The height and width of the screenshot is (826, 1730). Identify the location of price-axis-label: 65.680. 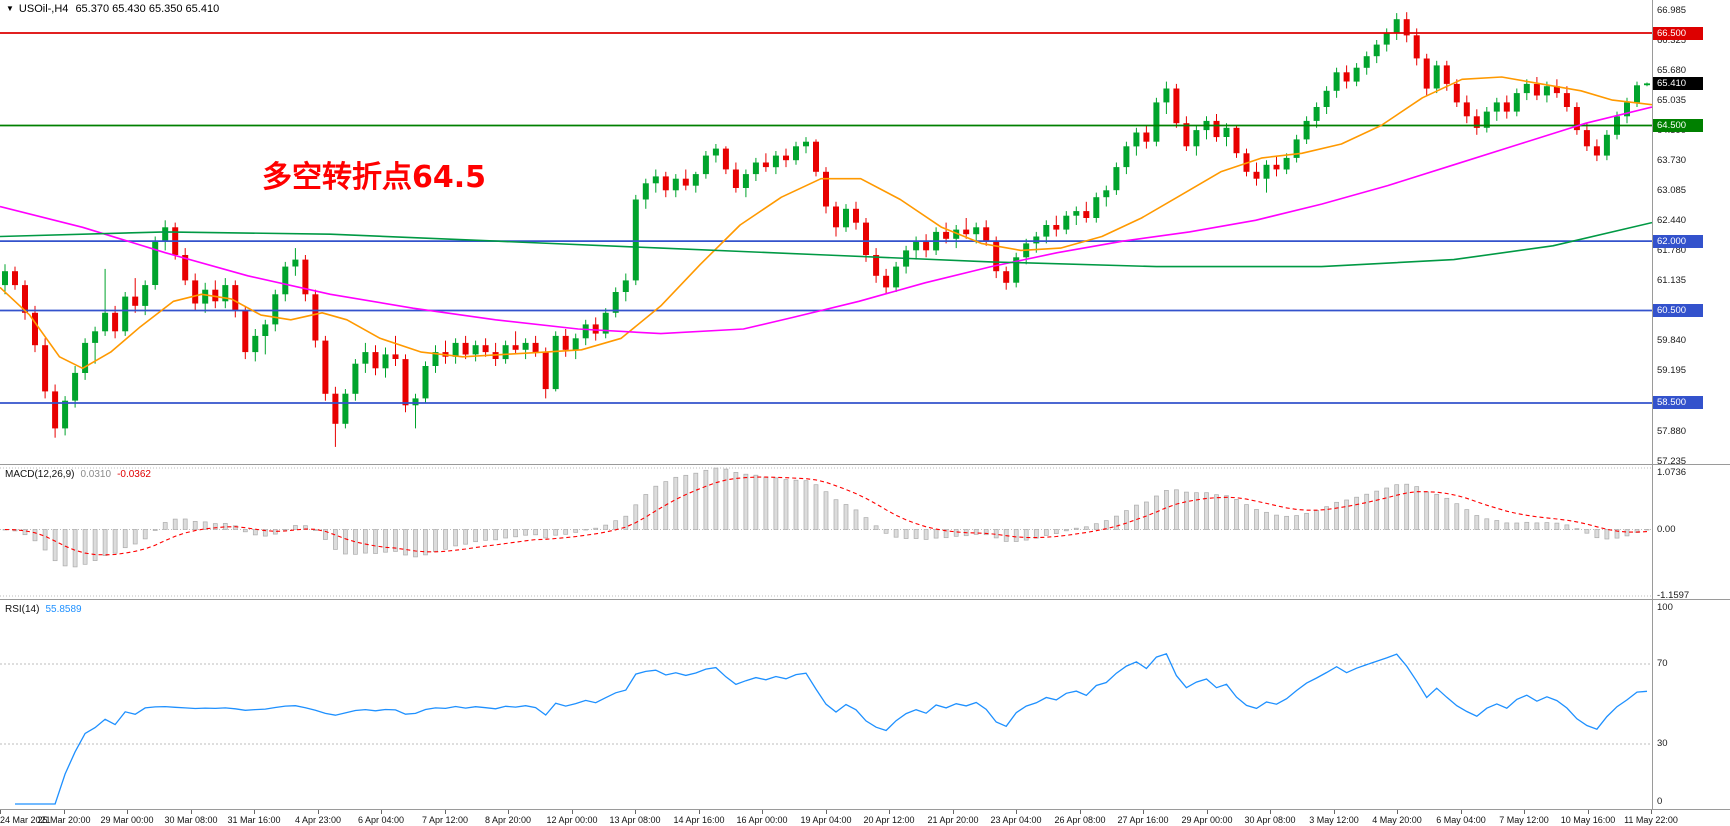
(1672, 70).